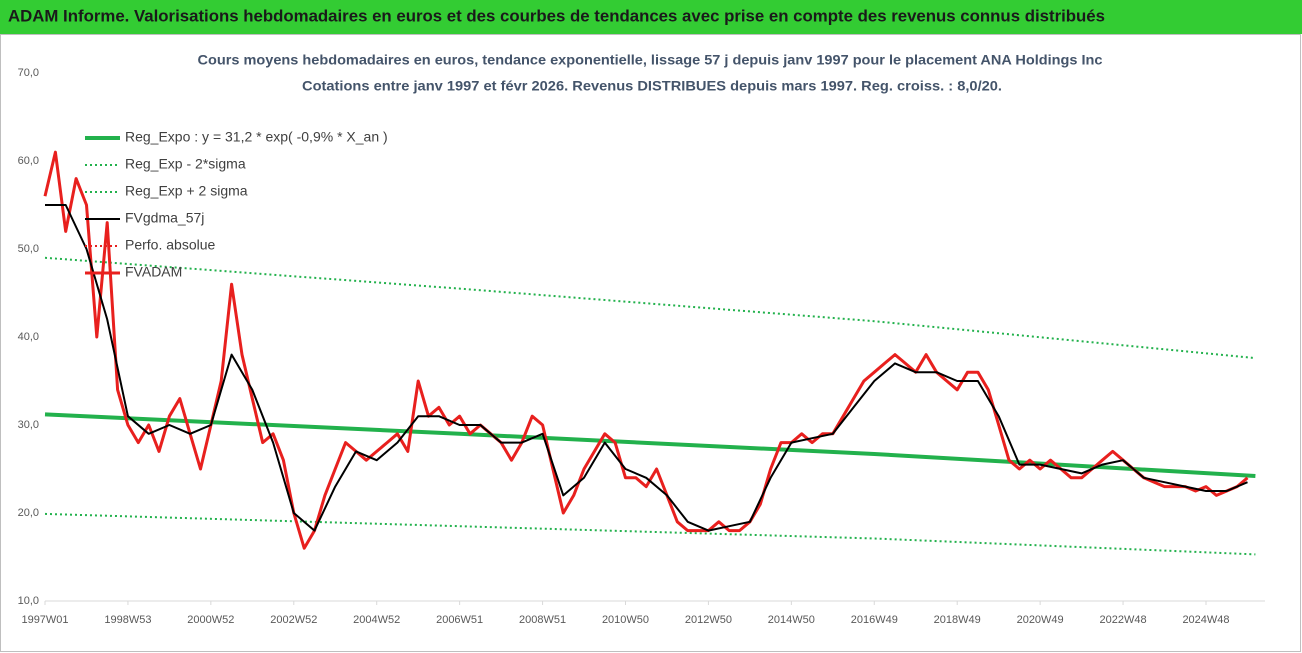 The width and height of the screenshot is (1302, 653). Describe the element at coordinates (1123, 620) in the screenshot. I see `x-tick-label: 2022W48` at that location.